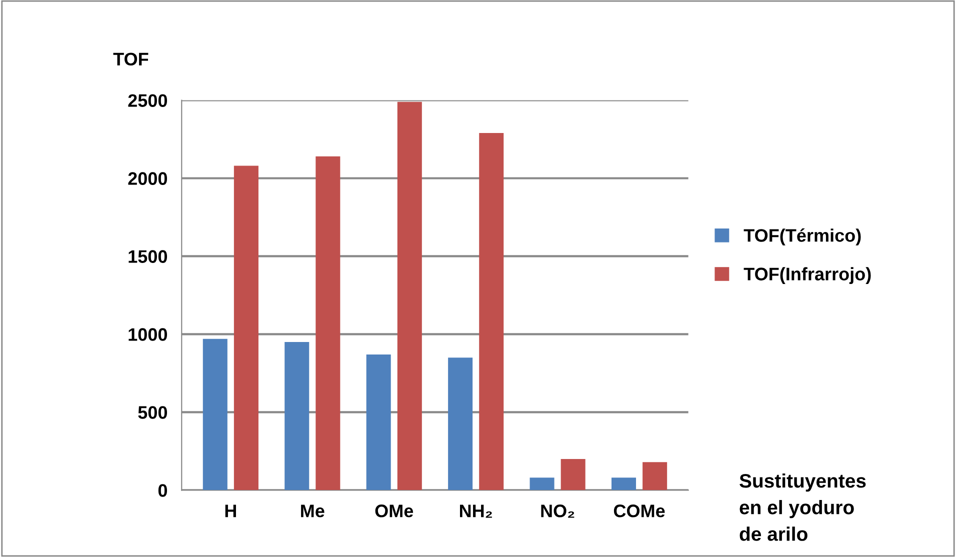 This screenshot has height=557, width=956. I want to click on y-tick-label: 2500, so click(148, 100).